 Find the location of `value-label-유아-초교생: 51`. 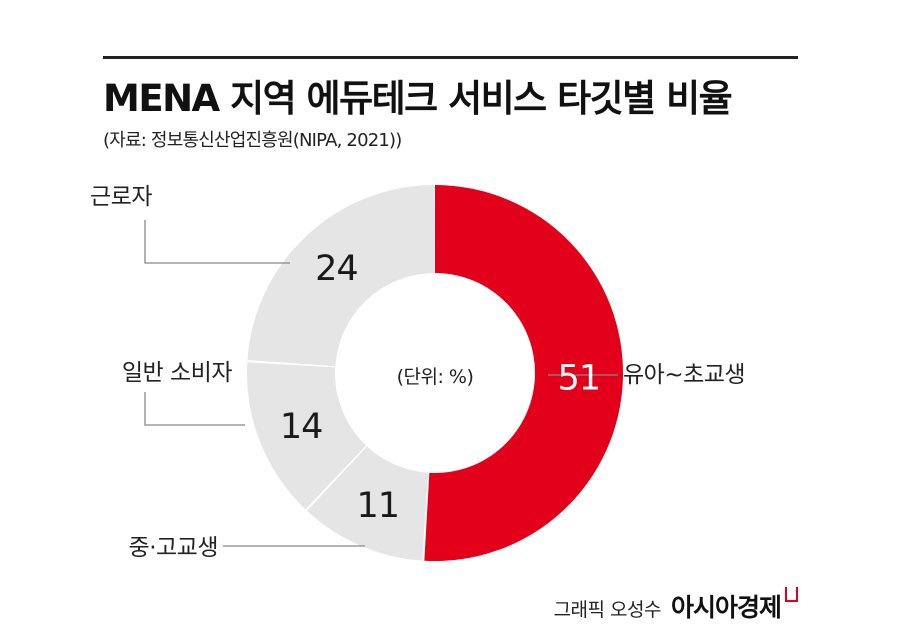

value-label-유아-초교생: 51 is located at coordinates (579, 379).